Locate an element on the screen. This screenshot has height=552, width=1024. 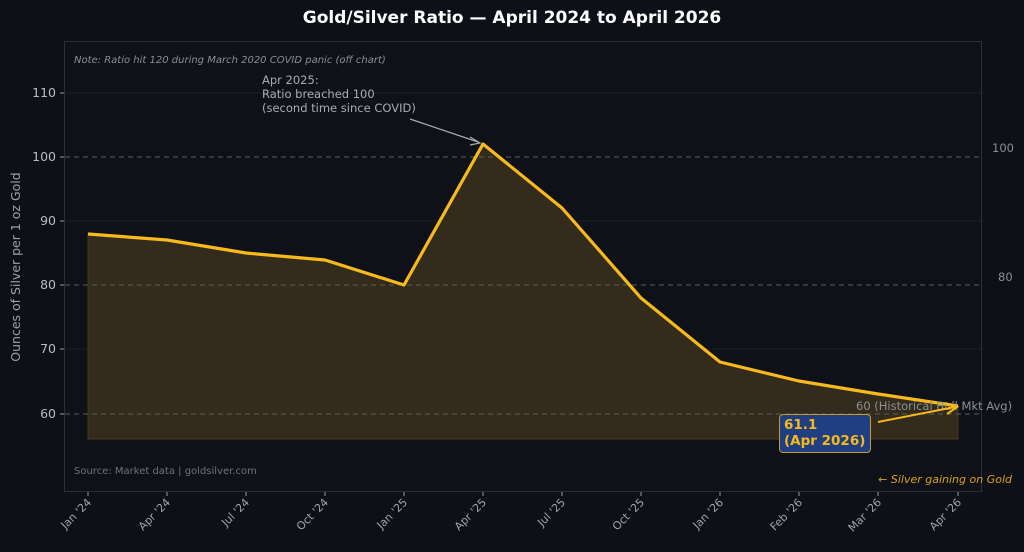
ytick-label: 80 is located at coordinates (48, 284).